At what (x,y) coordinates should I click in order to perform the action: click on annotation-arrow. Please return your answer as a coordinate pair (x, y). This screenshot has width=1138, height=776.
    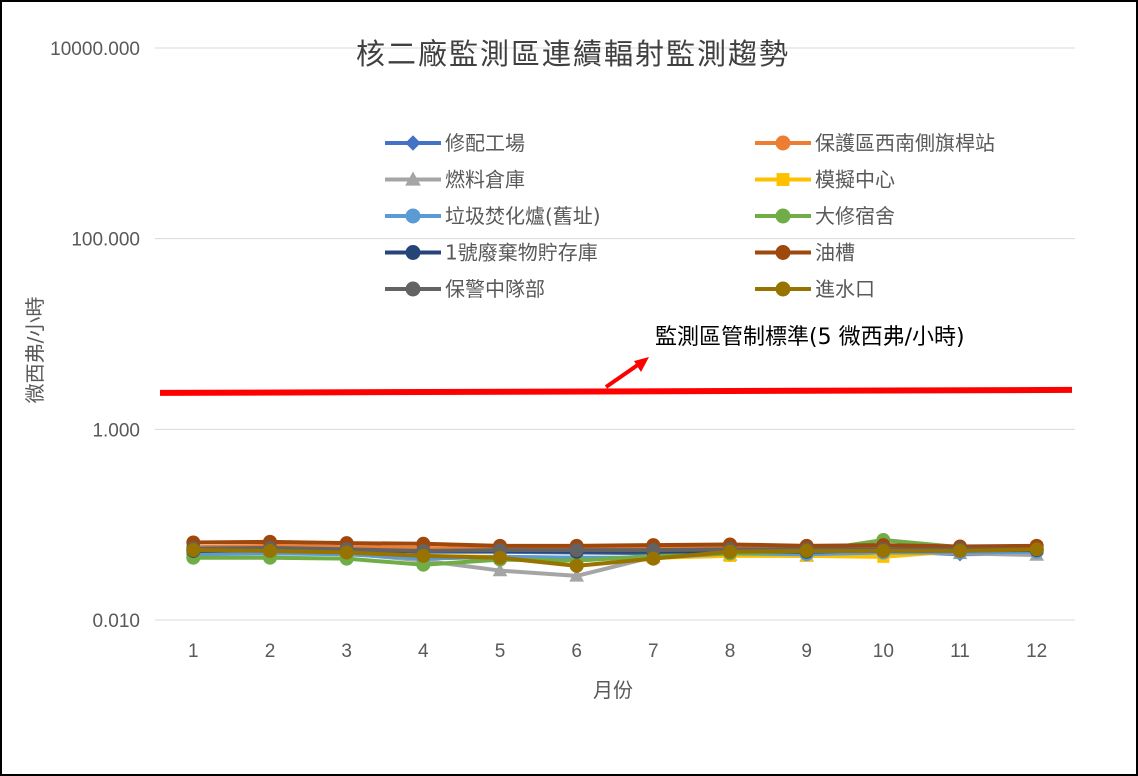
    Looking at the image, I should click on (624, 374).